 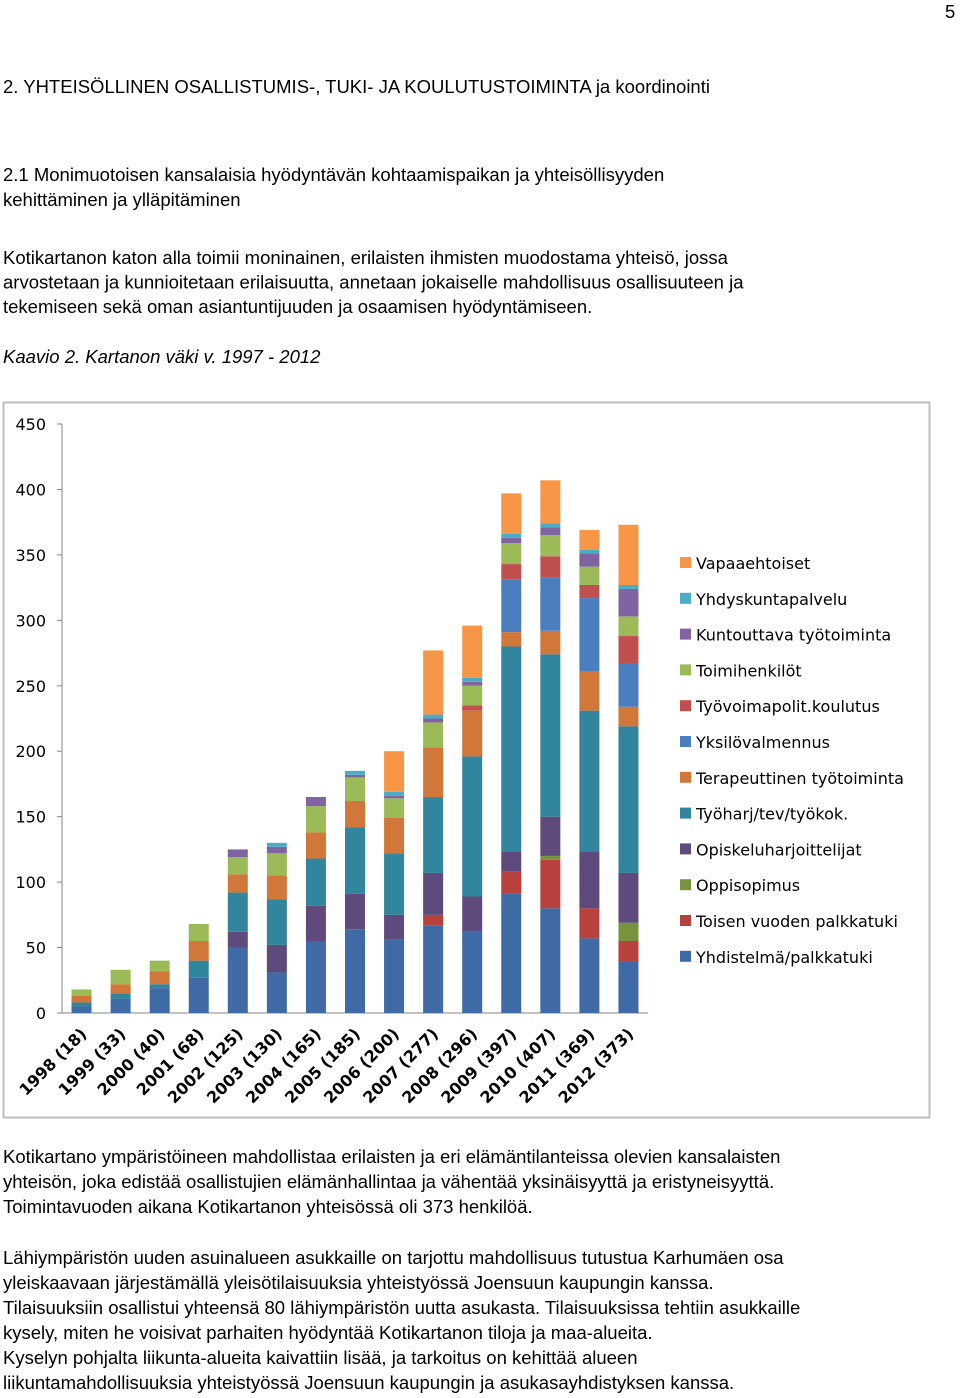 I want to click on y-tick-label: 200, so click(x=30, y=751).